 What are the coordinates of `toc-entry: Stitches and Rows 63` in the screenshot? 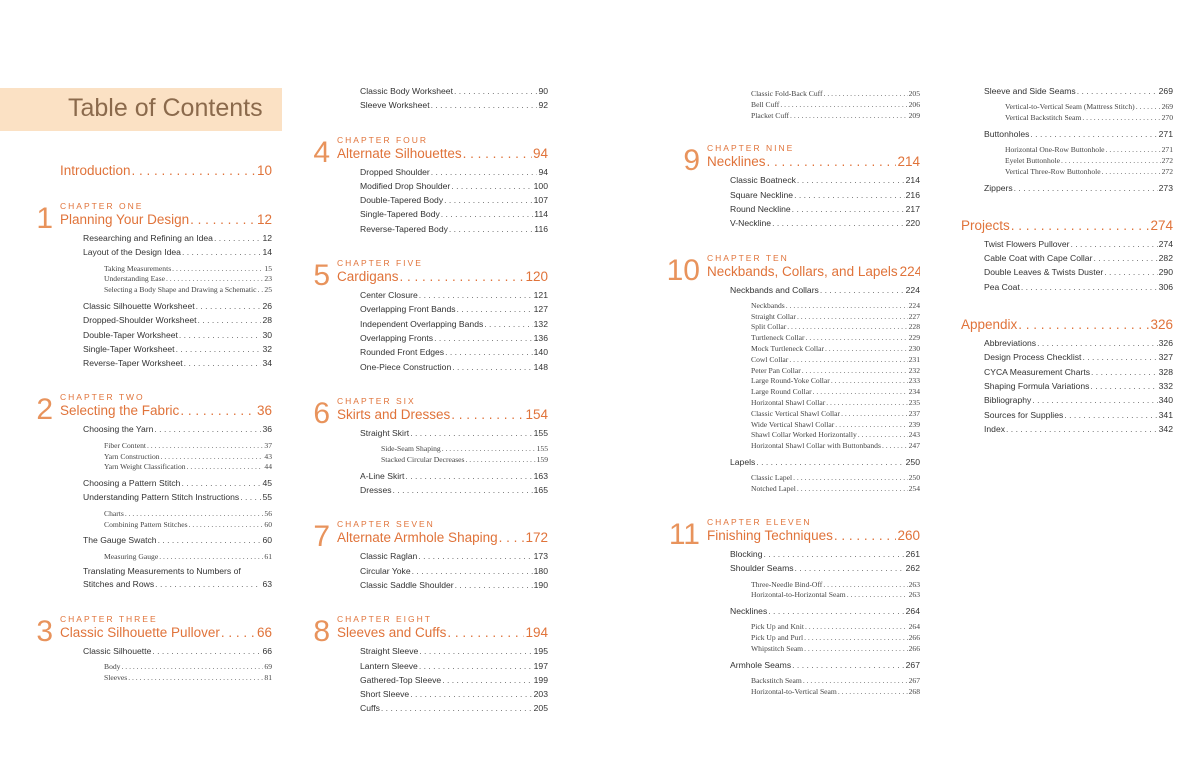 It's located at (166, 584).